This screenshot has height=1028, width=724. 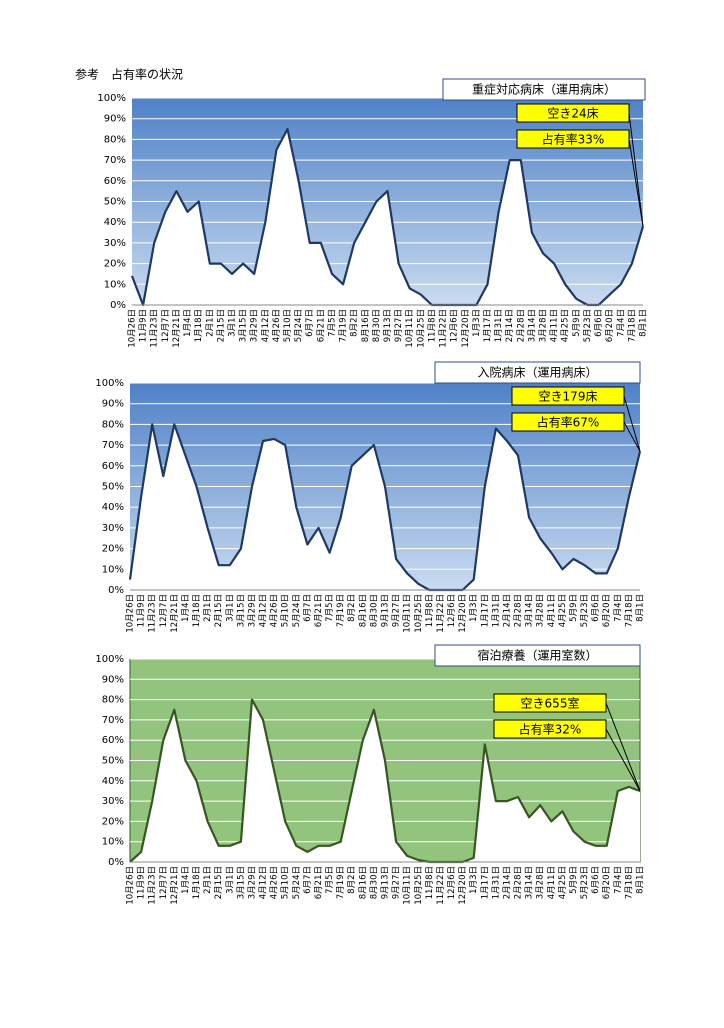 What do you see at coordinates (113, 821) in the screenshot?
I see `y-tick-label: 20%` at bounding box center [113, 821].